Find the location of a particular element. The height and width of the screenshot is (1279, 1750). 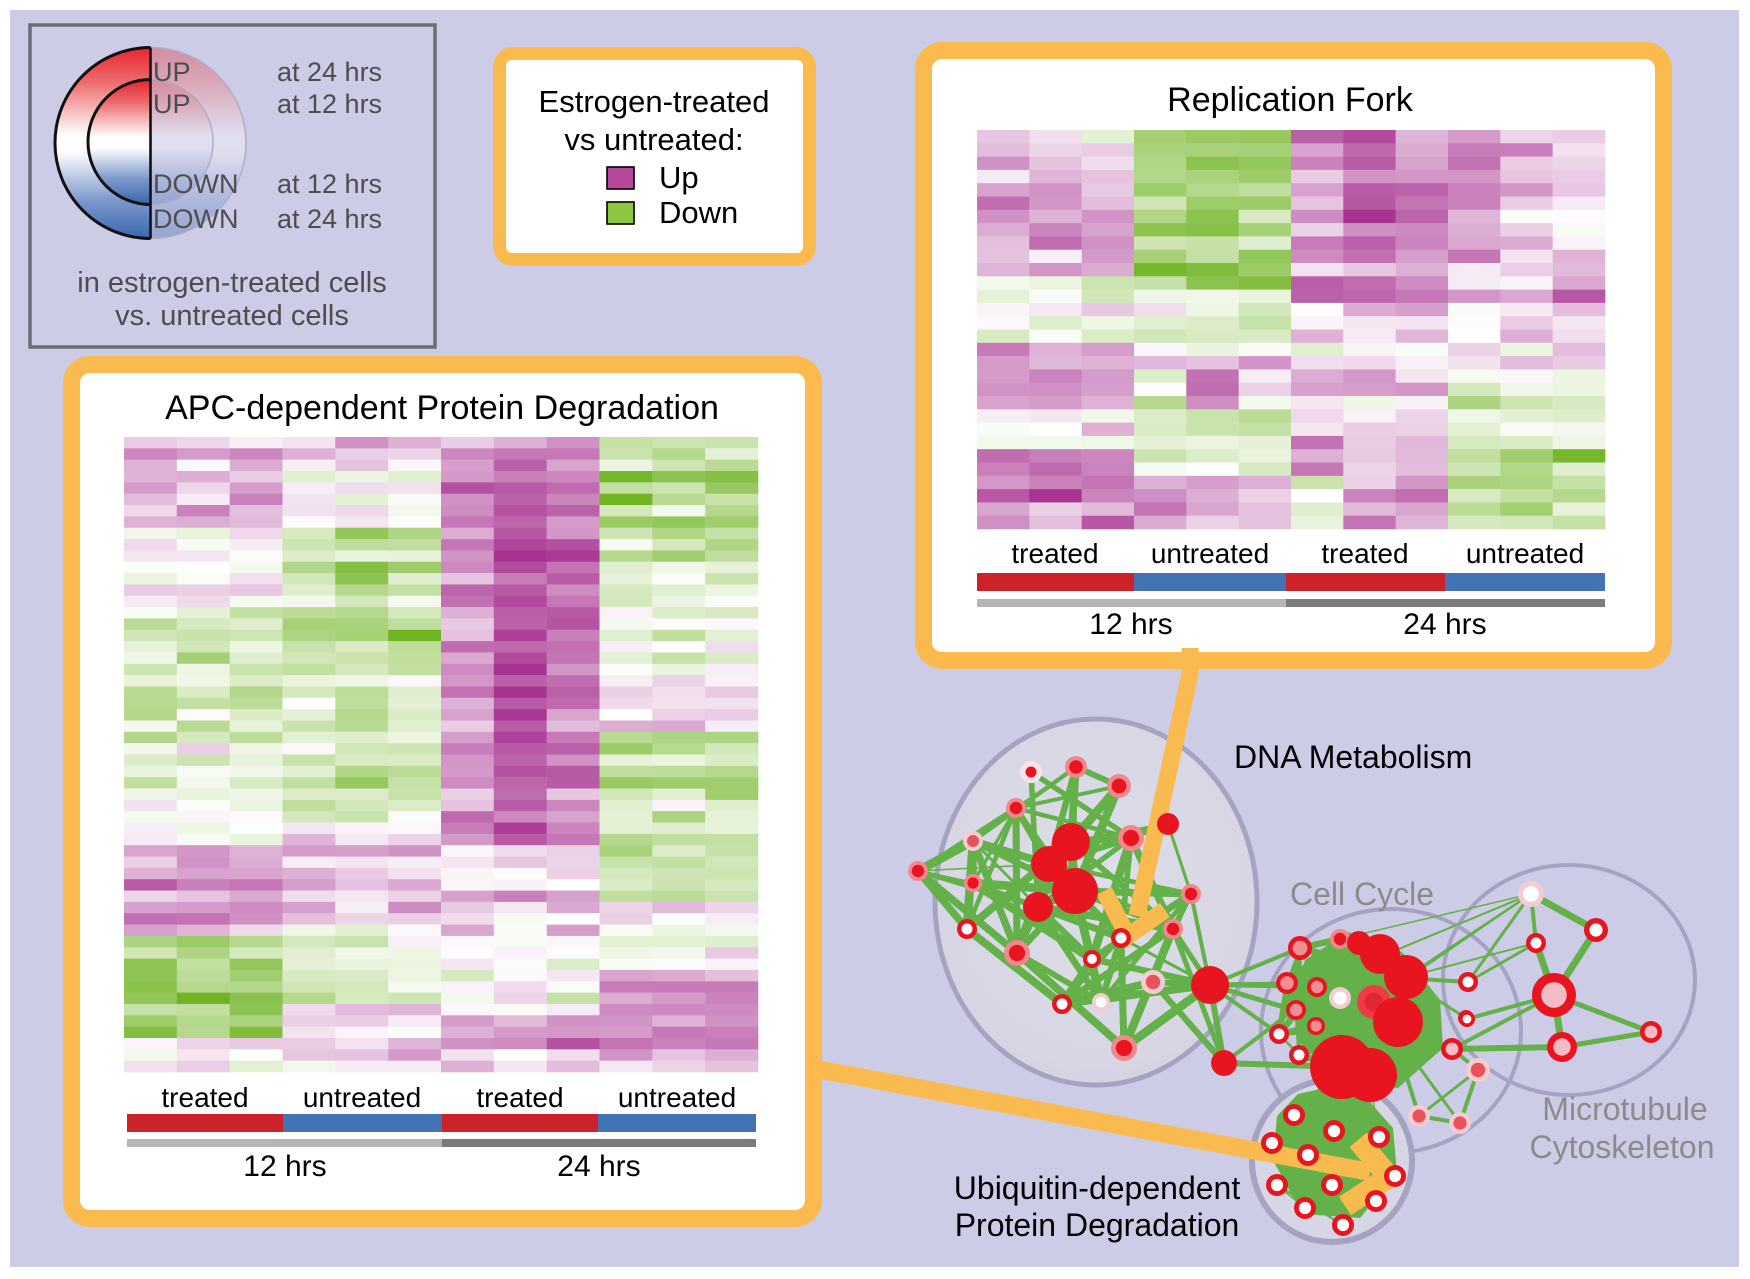

svg-text: DNA Metabolism is located at coordinates (1353, 757).